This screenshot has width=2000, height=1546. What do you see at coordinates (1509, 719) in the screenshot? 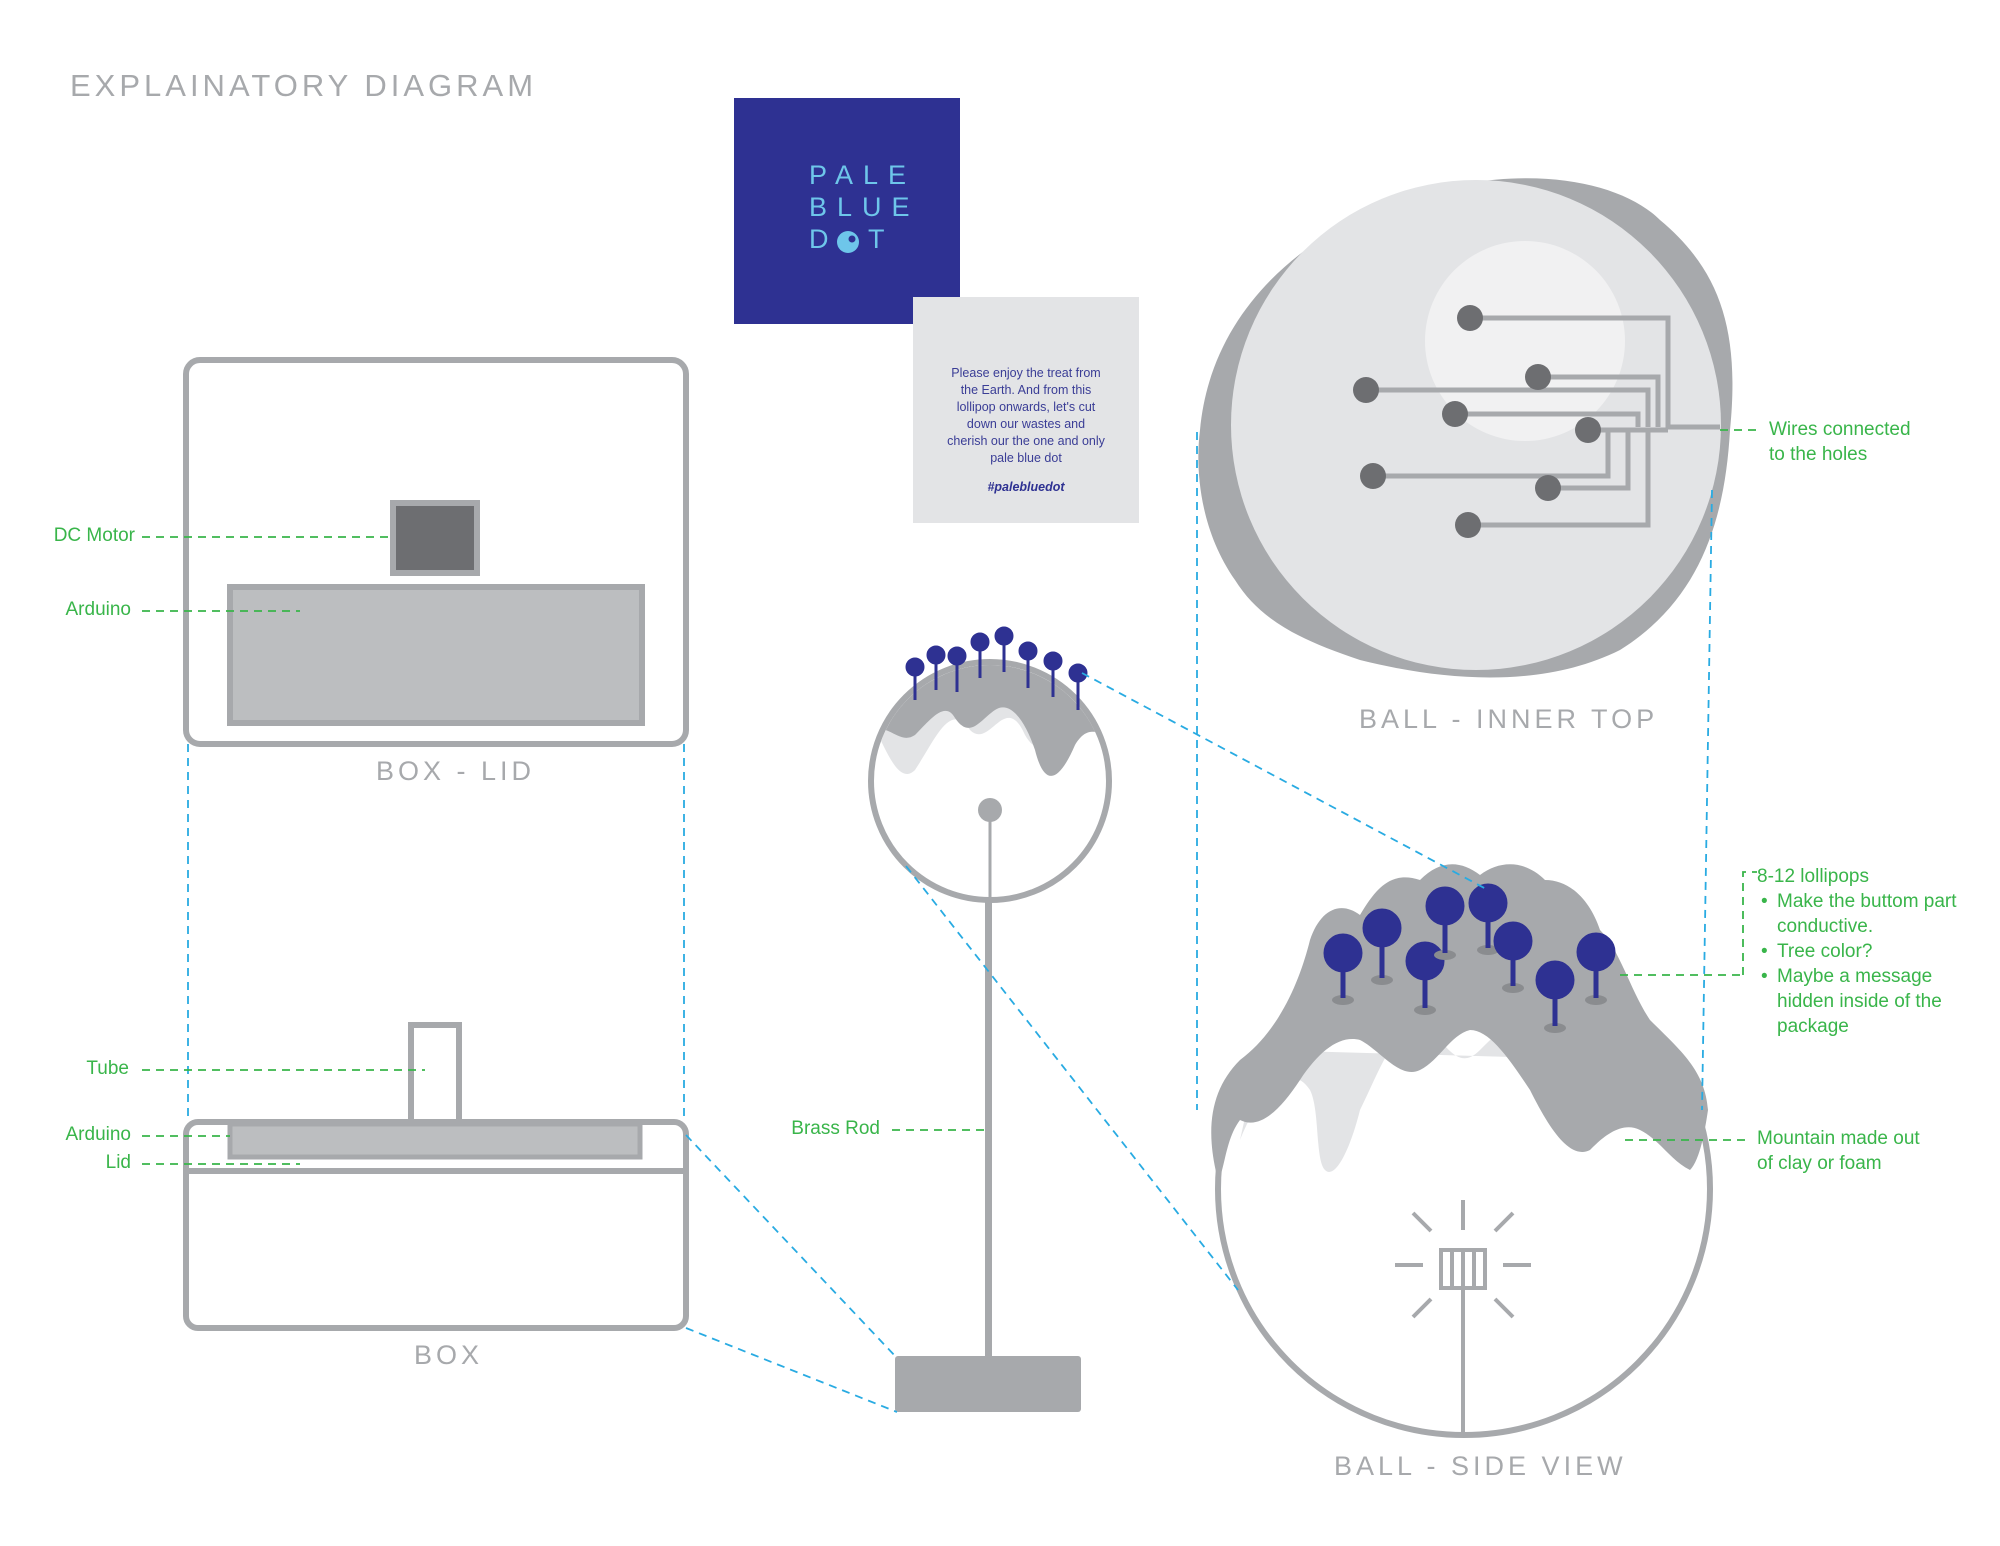
I see `caption-ball-inner-top: BALL - INNER TOP` at bounding box center [1509, 719].